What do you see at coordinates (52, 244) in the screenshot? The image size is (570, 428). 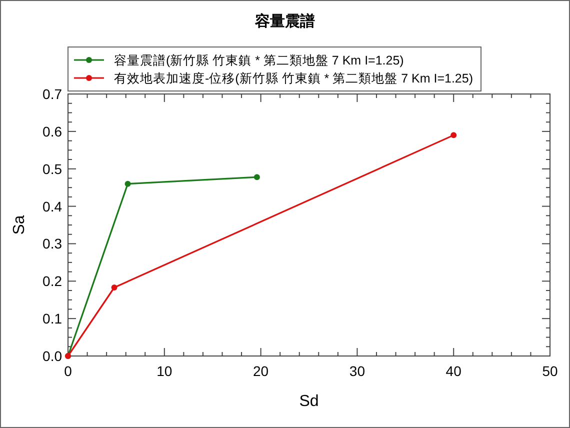 I see `y-tick-label: 0.3` at bounding box center [52, 244].